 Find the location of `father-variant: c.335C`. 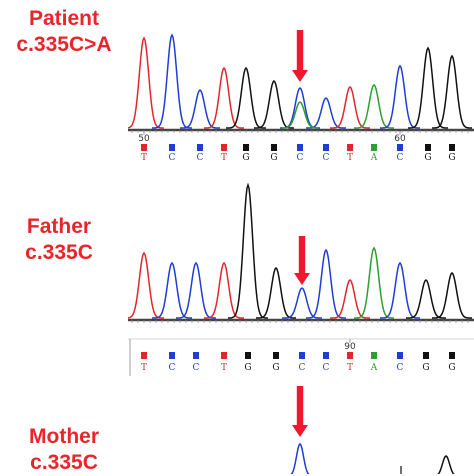

father-variant: c.335C is located at coordinates (59, 252).